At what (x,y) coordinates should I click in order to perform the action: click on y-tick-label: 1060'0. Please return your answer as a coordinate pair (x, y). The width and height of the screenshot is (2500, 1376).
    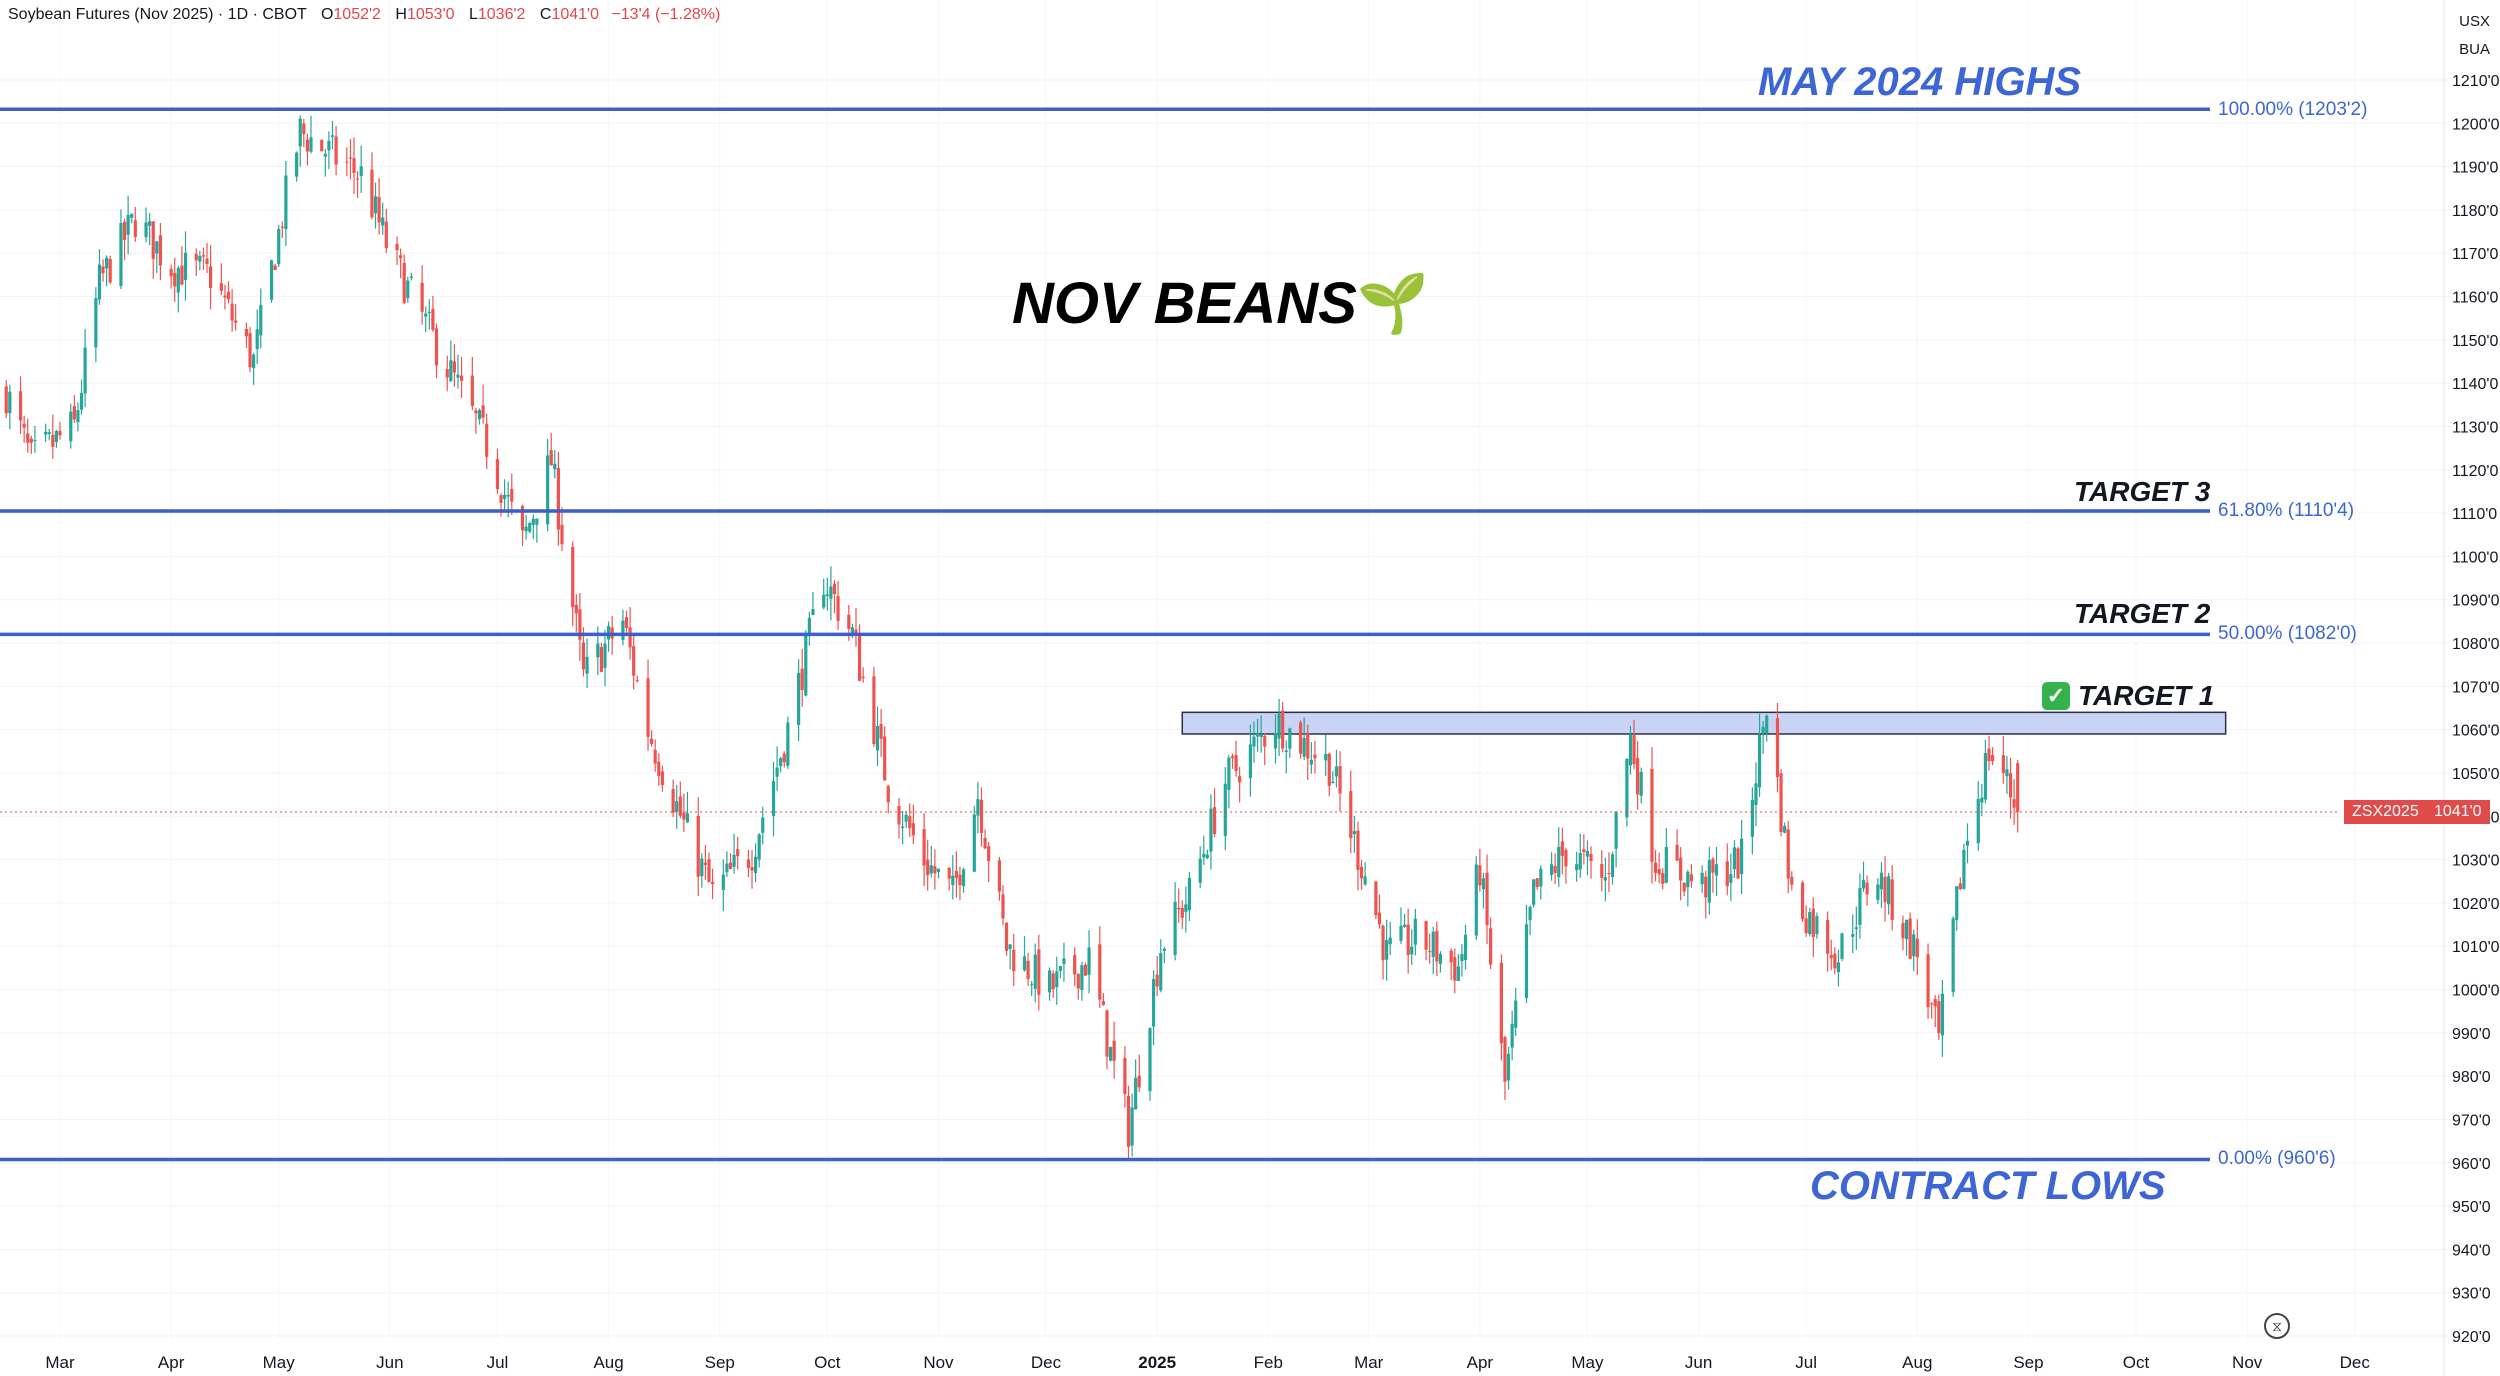
    Looking at the image, I should click on (2476, 731).